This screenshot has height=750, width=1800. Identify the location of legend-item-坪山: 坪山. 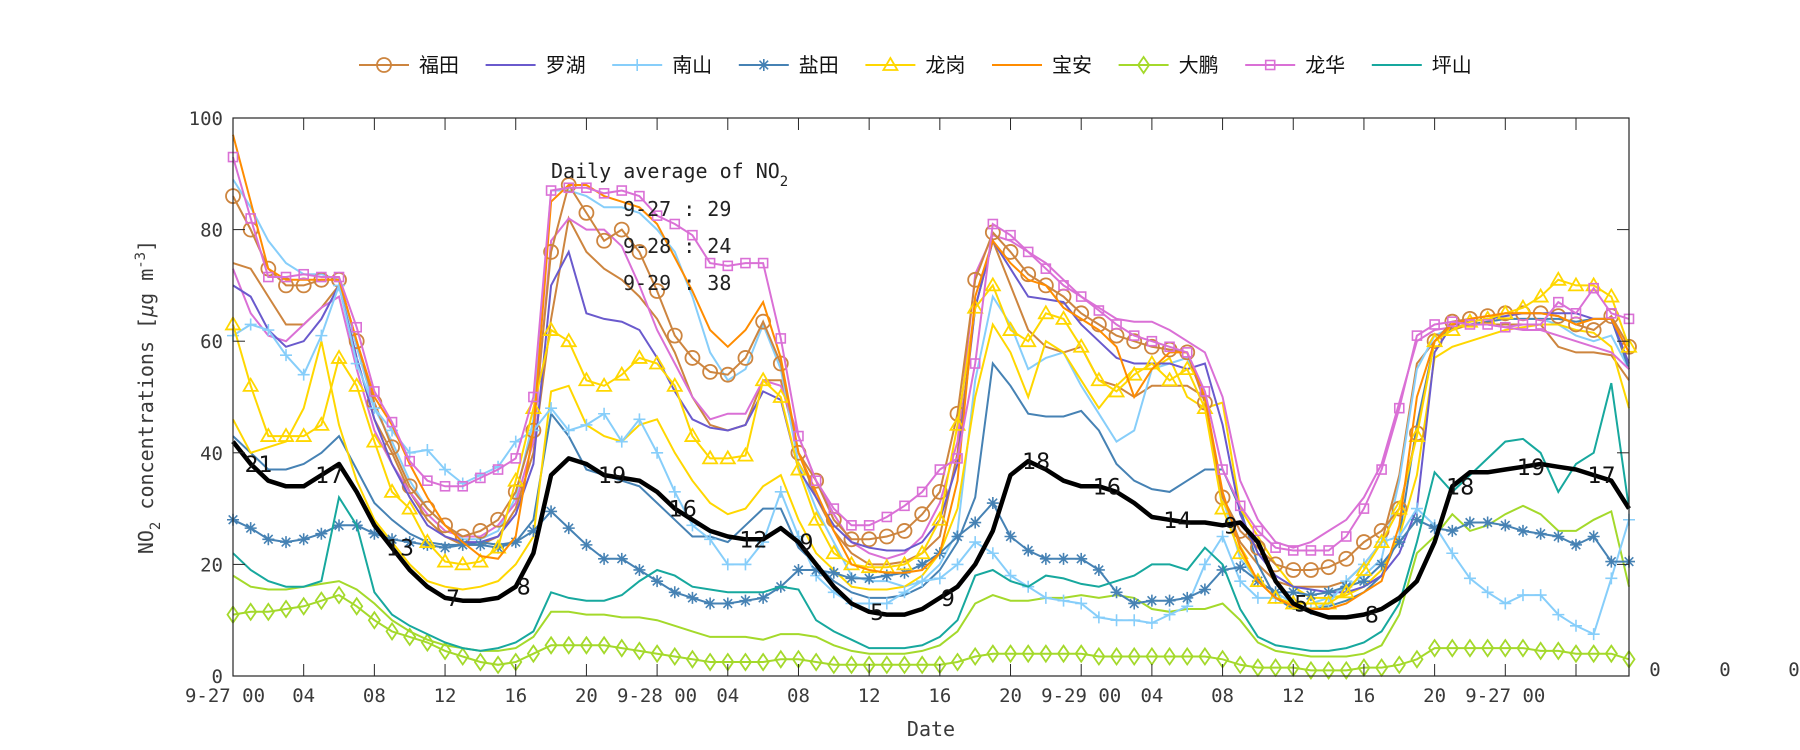
(1421, 65).